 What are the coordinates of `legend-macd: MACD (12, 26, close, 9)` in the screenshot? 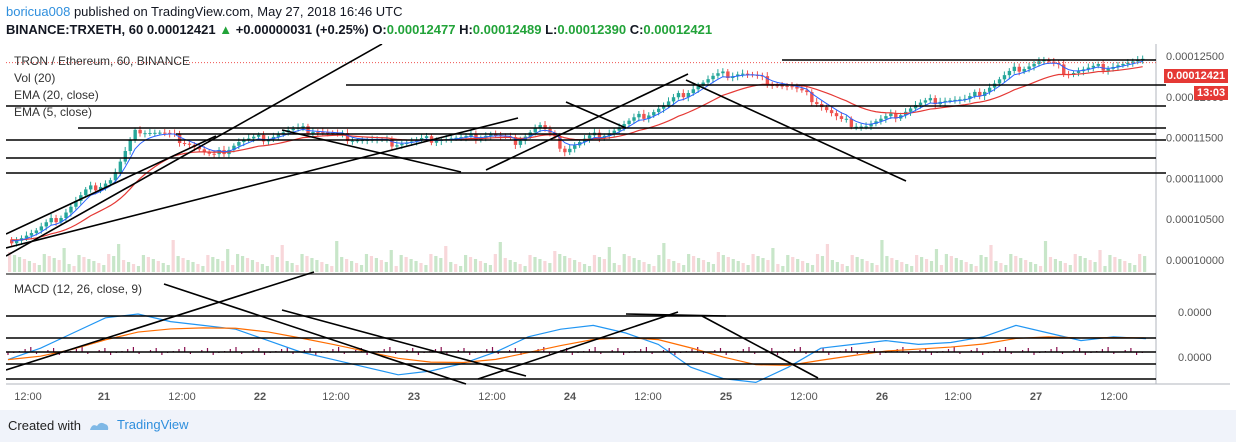 It's located at (78, 289).